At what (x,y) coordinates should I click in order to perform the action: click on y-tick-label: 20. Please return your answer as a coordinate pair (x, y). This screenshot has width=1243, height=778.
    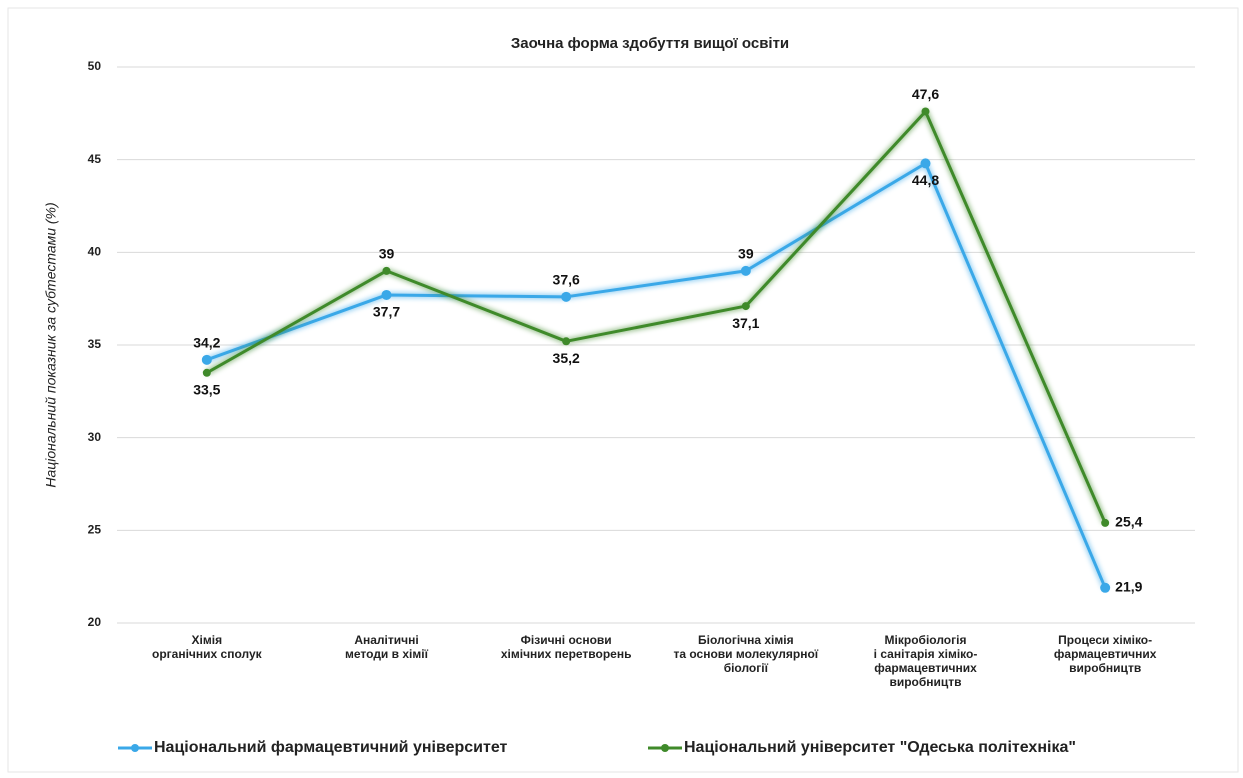
    Looking at the image, I should click on (95, 622).